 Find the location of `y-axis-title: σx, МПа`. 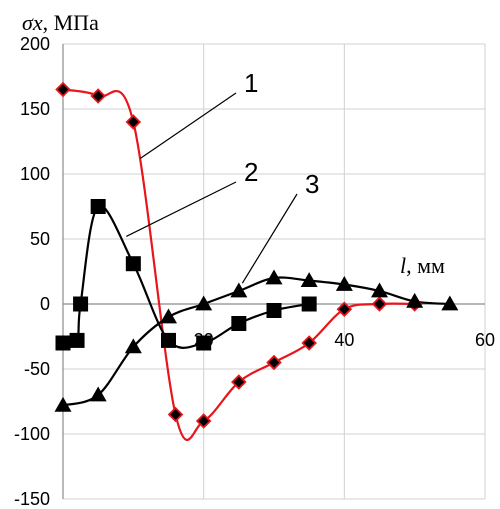

y-axis-title: σx, МПа is located at coordinates (60, 22).